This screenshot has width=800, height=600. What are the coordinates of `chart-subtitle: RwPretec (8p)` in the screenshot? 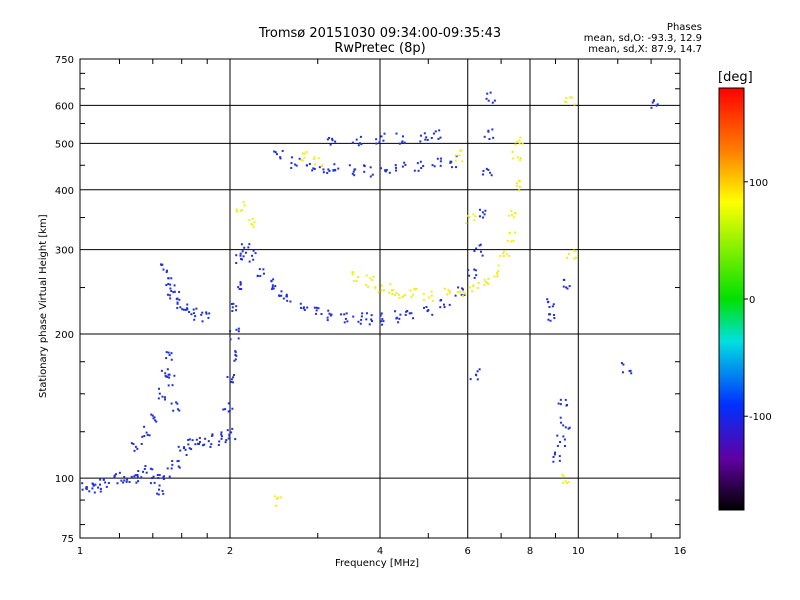 It's located at (380, 48).